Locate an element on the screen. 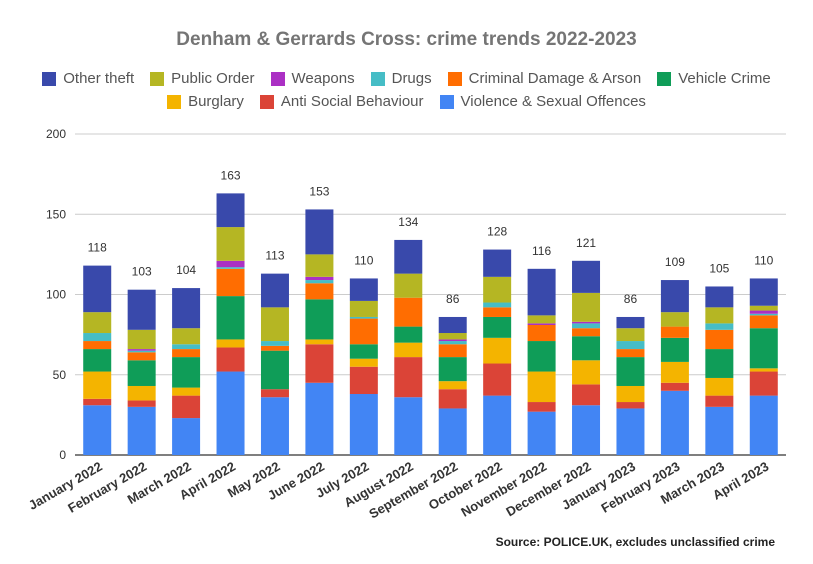 The width and height of the screenshot is (813, 564). bar-total-label: 118 is located at coordinates (97, 248).